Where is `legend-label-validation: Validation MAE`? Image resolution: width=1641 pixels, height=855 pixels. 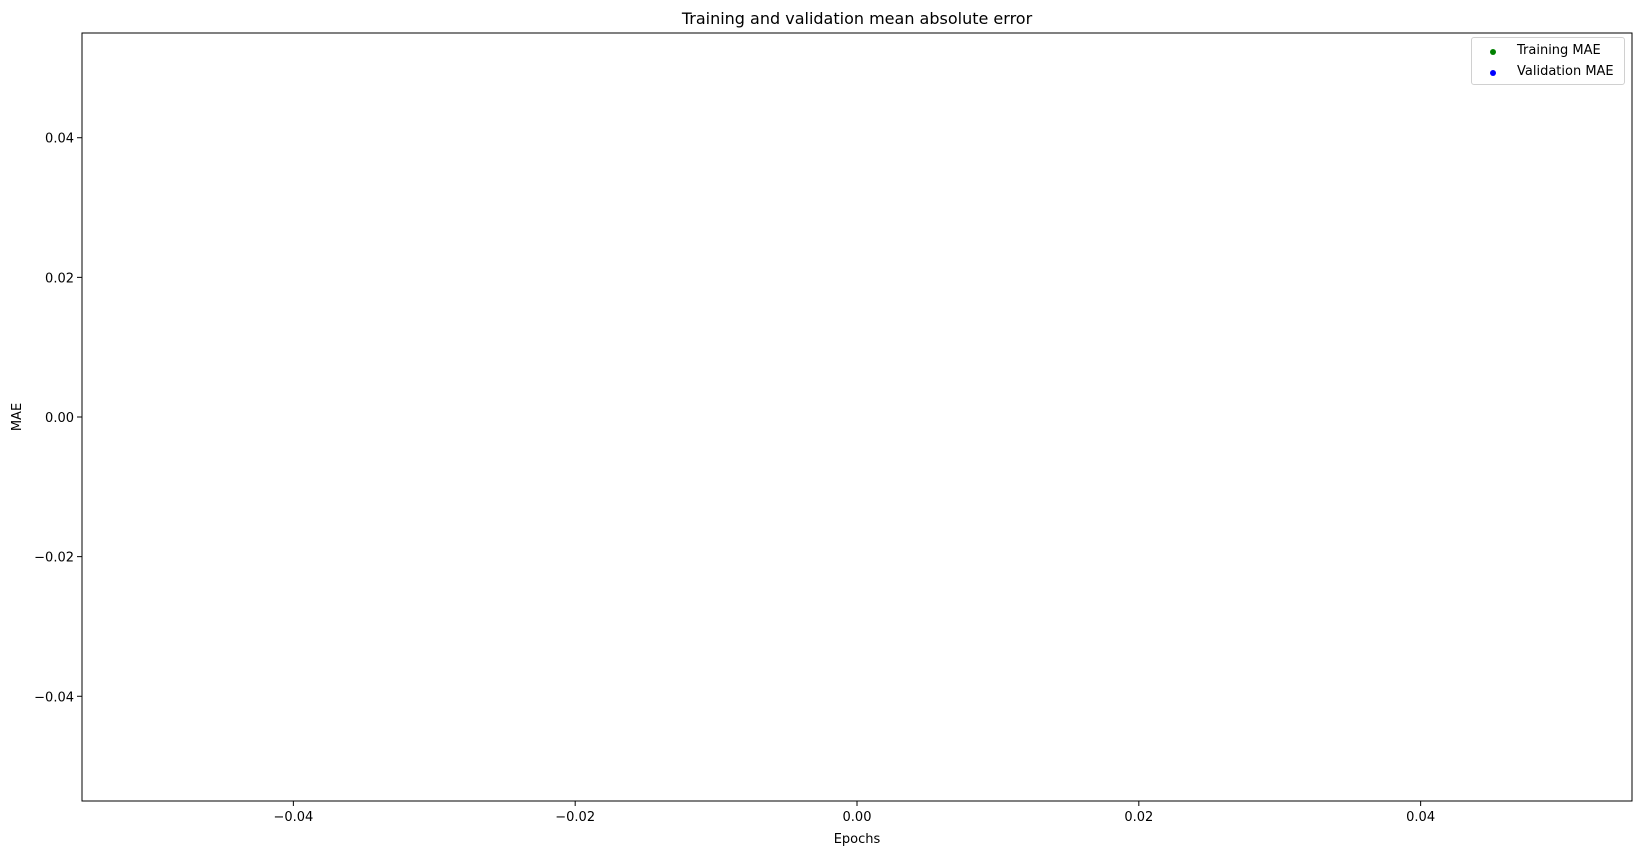
legend-label-validation: Validation MAE is located at coordinates (1565, 71).